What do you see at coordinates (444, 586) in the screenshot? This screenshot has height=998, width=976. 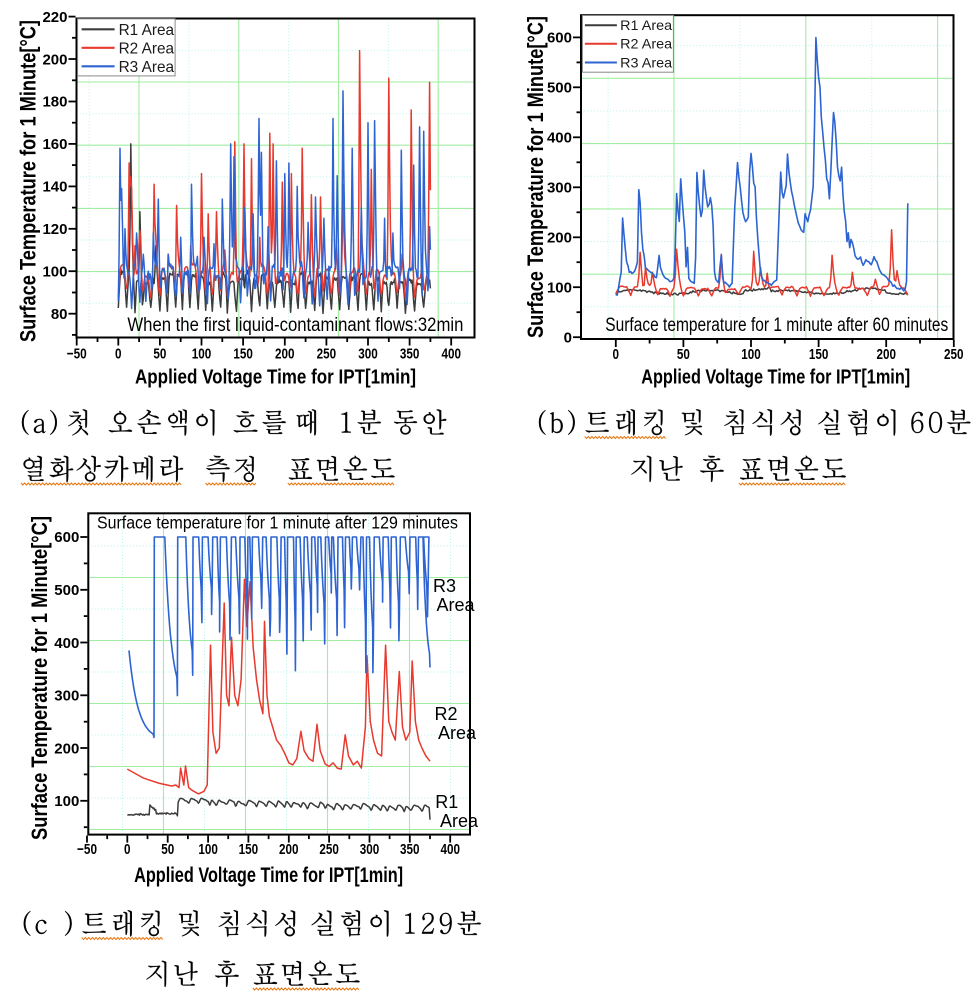 I see `svg-text: R3` at bounding box center [444, 586].